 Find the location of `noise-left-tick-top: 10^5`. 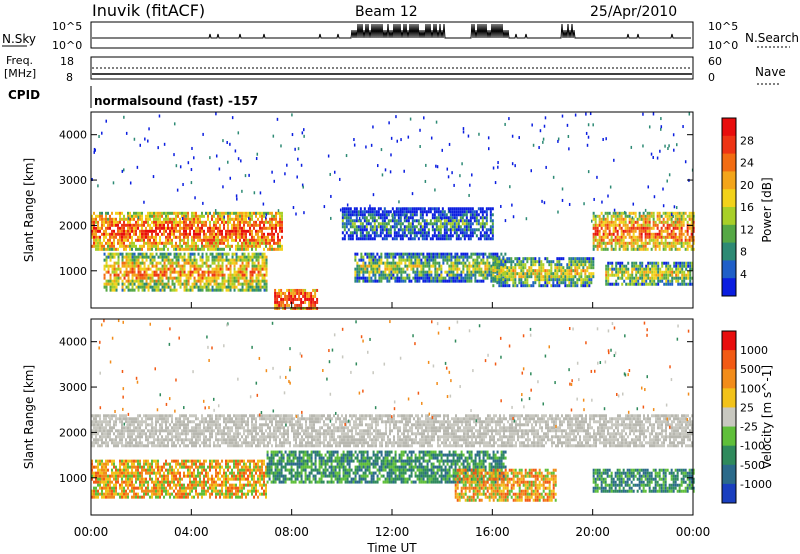

noise-left-tick-top: 10^5 is located at coordinates (67, 26).